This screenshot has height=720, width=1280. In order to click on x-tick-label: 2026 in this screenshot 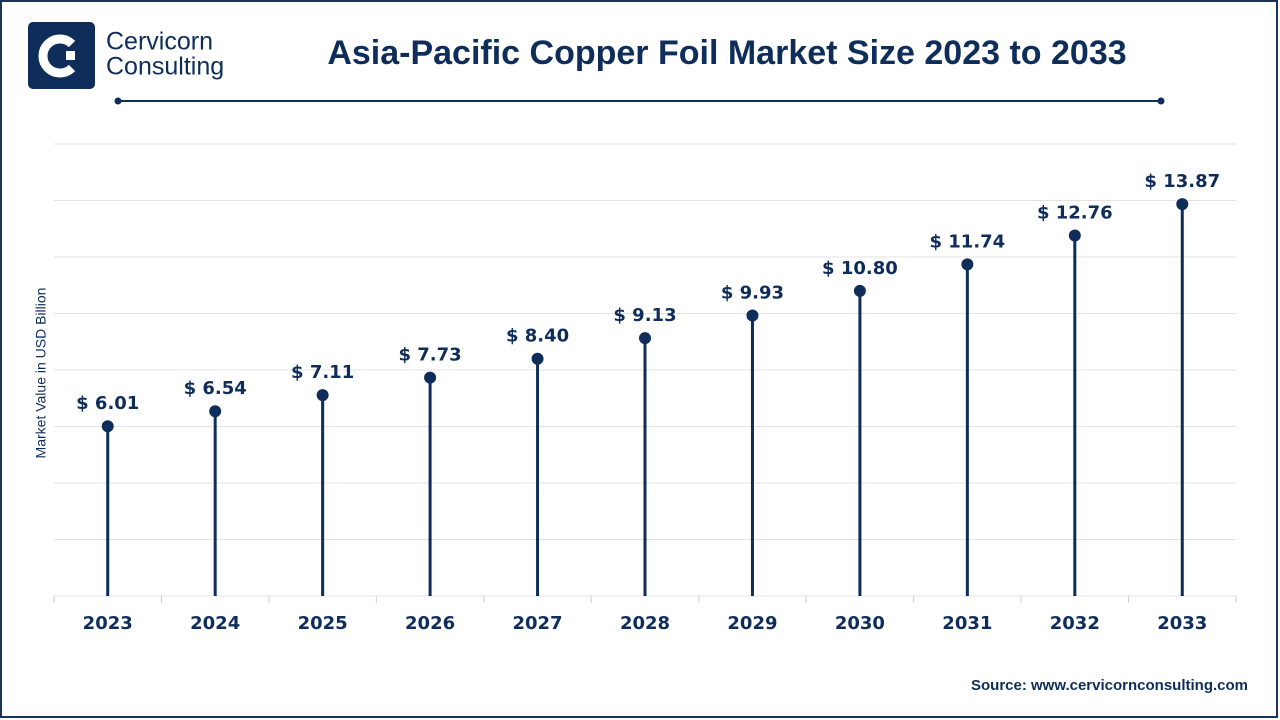, I will do `click(430, 623)`.